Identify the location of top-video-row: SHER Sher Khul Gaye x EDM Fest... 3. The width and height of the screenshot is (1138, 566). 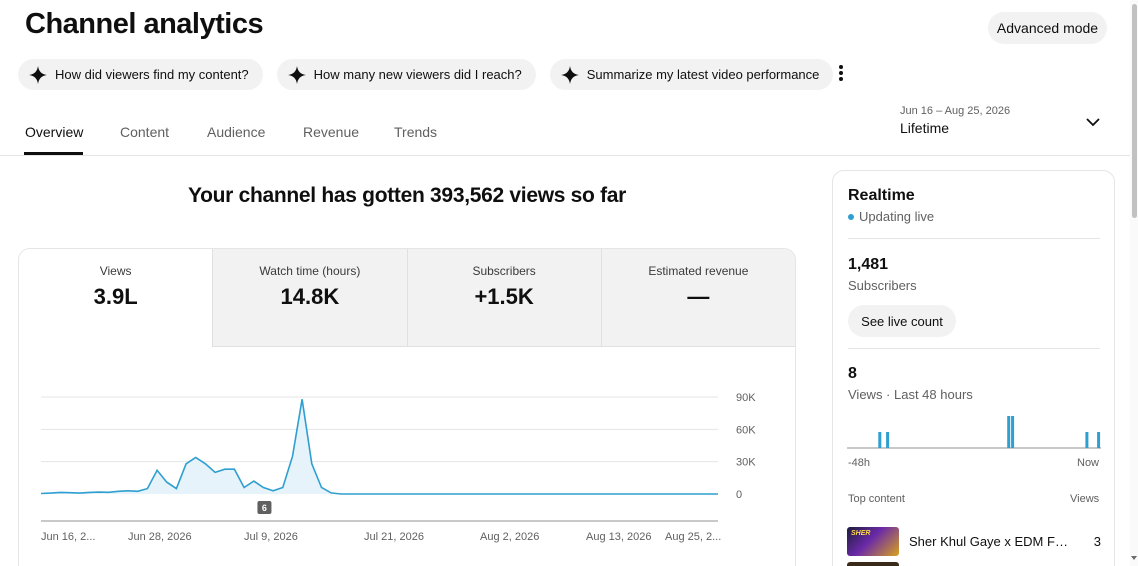
(974, 541).